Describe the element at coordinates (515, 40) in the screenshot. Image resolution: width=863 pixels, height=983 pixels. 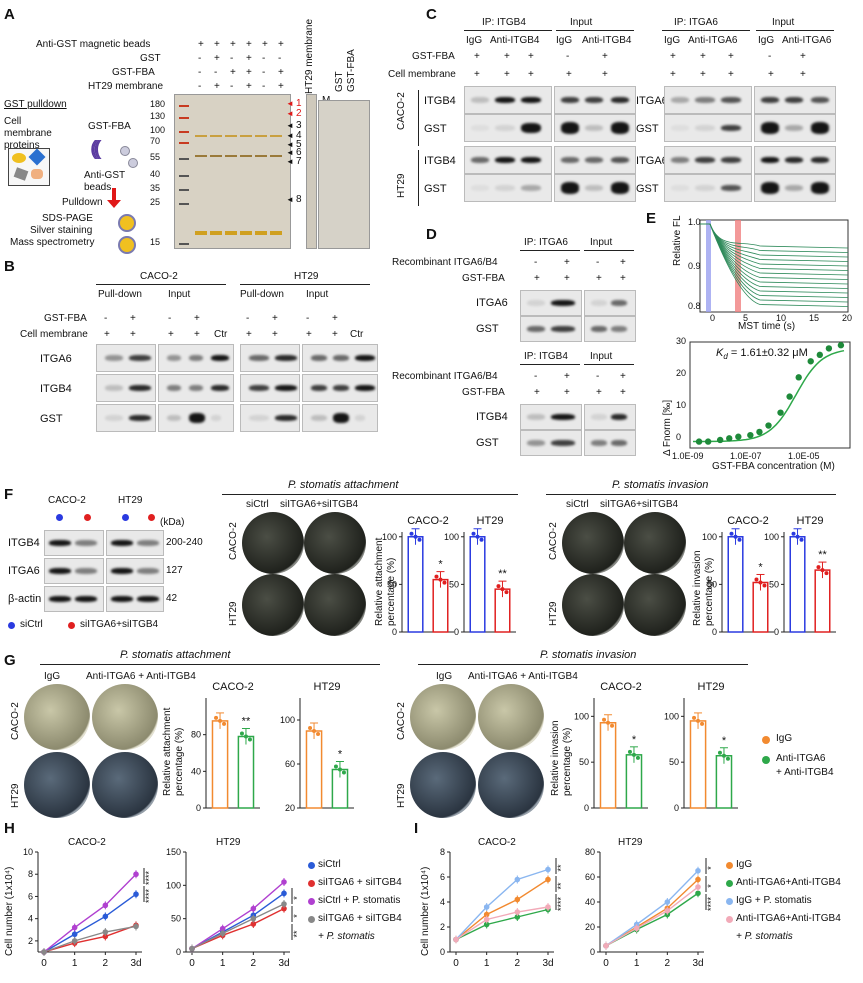
I see `c-anti1: Anti-ITGB4` at that location.